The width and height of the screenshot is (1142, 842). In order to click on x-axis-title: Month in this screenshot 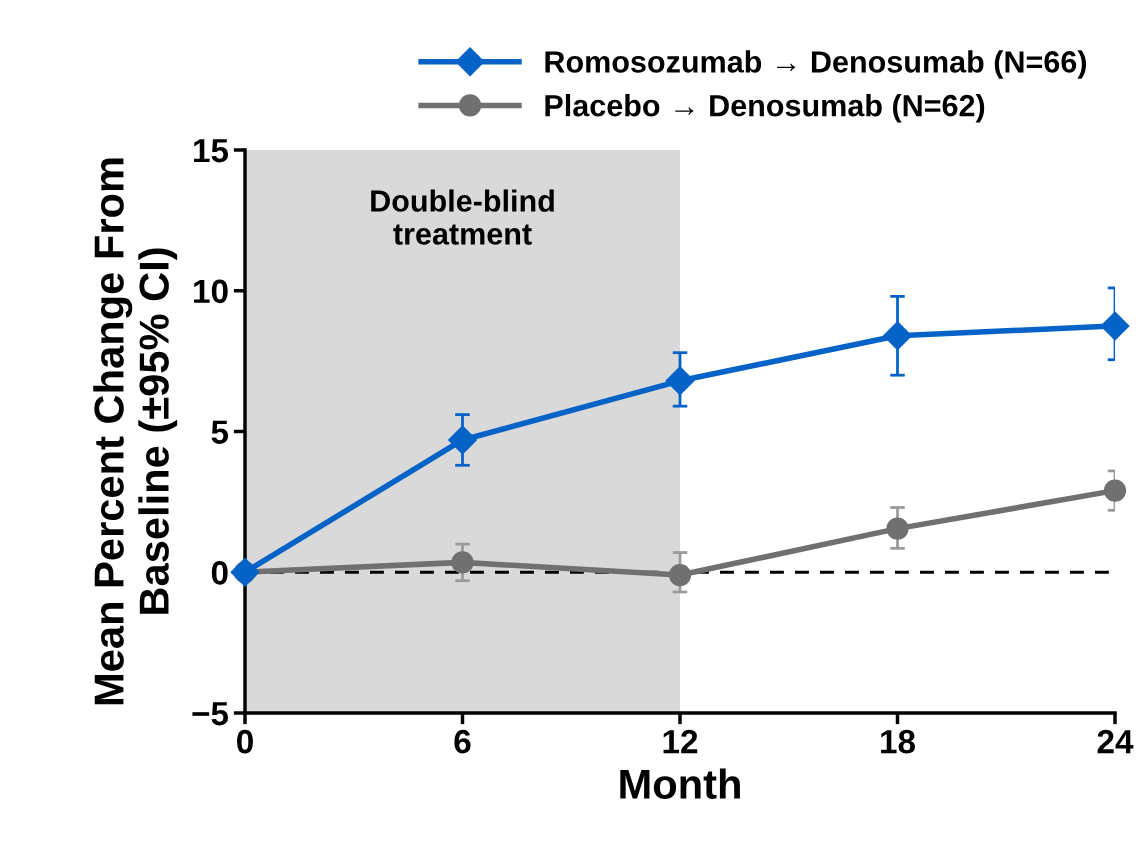, I will do `click(680, 783)`.